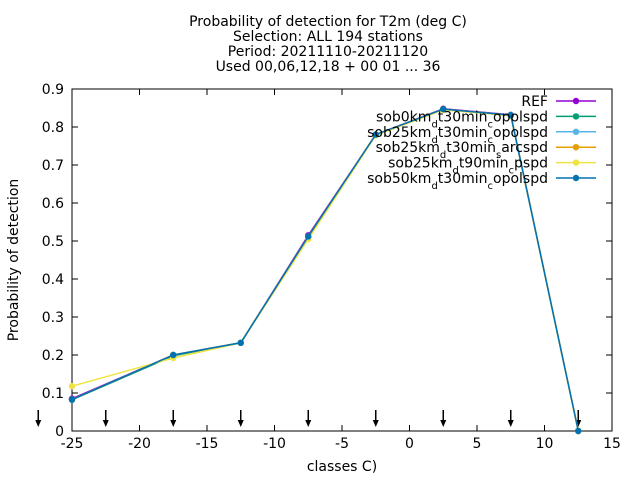  What do you see at coordinates (545, 444) in the screenshot?
I see `x-tick-label: 10` at bounding box center [545, 444].